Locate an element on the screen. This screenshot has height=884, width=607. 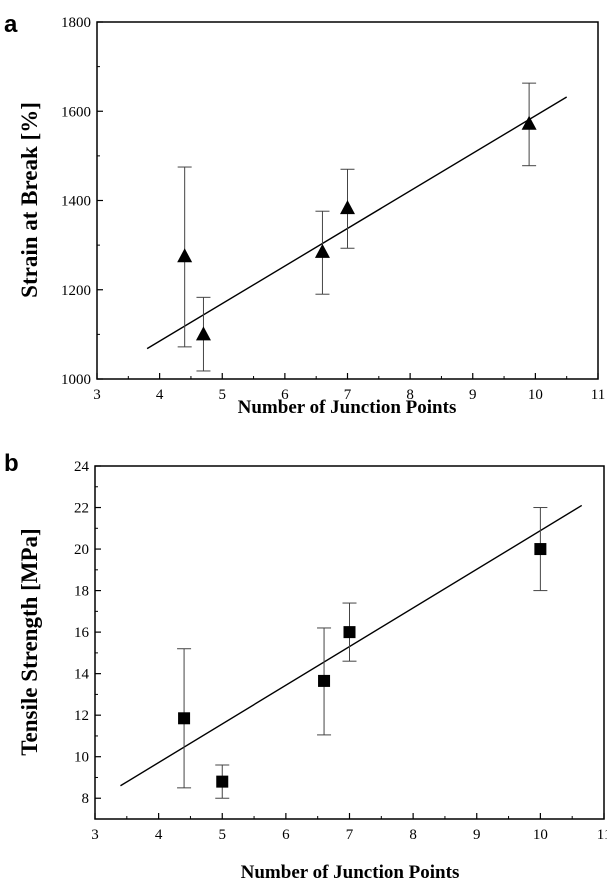
panel-b-y-tick-label: 20 is located at coordinates (81, 550).